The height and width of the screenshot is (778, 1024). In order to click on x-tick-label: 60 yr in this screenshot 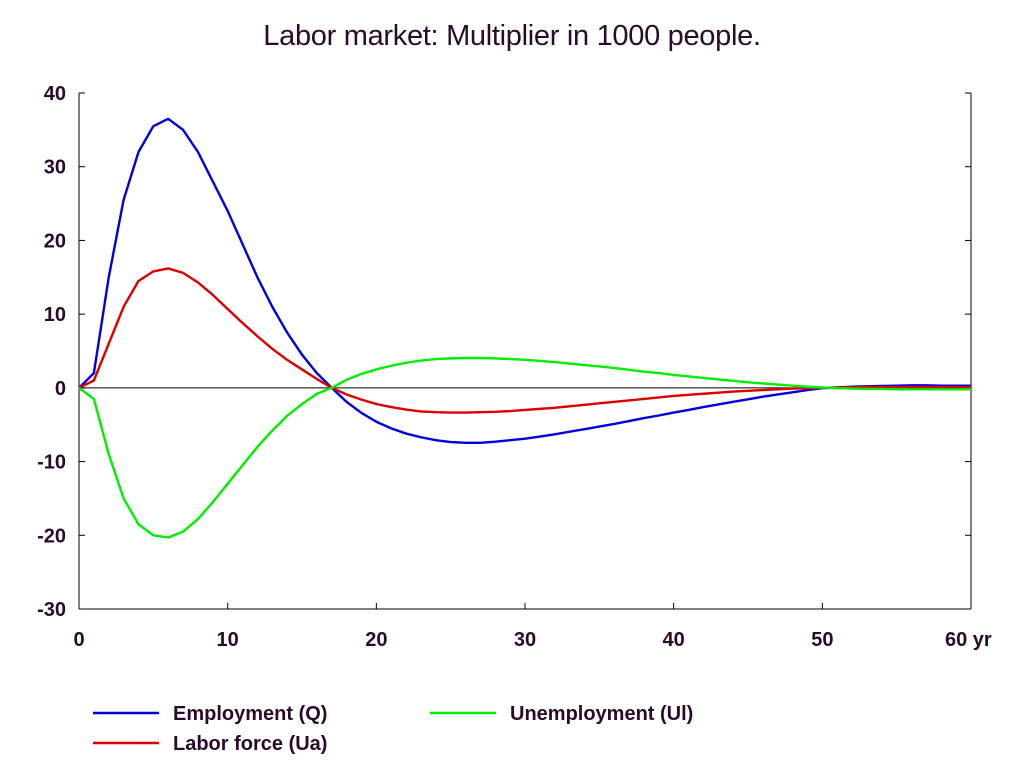, I will do `click(968, 640)`.